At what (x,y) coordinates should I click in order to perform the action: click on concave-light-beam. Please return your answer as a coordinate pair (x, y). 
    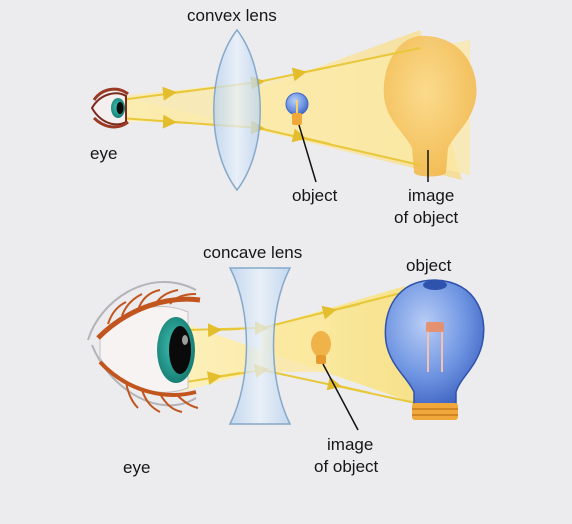
    Looking at the image, I should click on (310, 349).